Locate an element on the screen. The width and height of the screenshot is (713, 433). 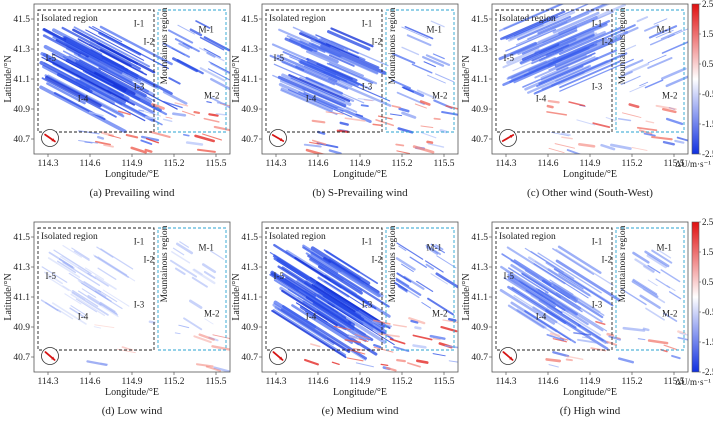
colorbar-tick-label: 1.5 is located at coordinates (707, 252).